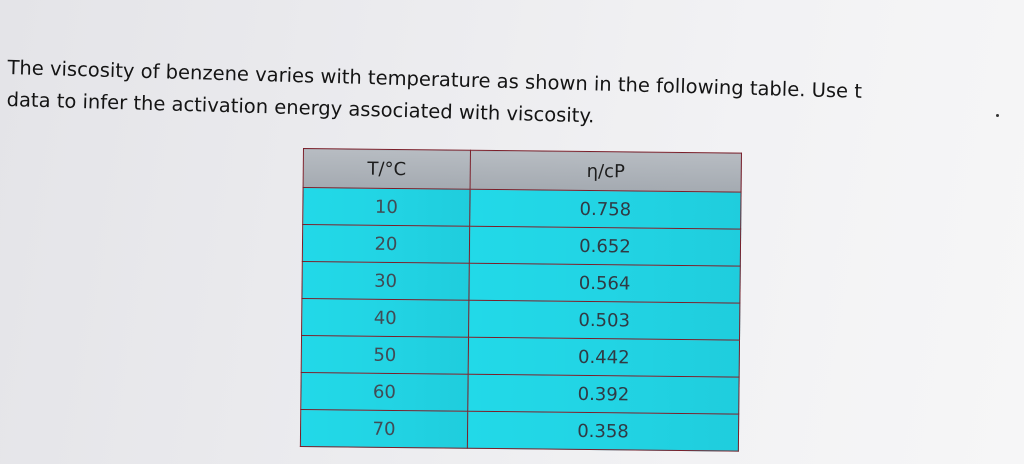 This screenshot has height=464, width=1024. What do you see at coordinates (603, 431) in the screenshot?
I see `viscosity-cell: 0.358` at bounding box center [603, 431].